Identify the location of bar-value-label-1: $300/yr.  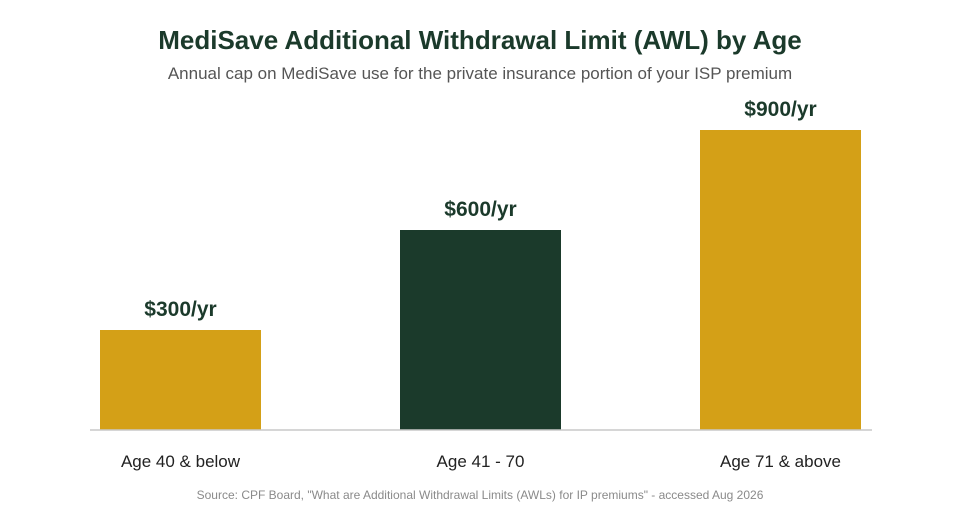
(180, 309).